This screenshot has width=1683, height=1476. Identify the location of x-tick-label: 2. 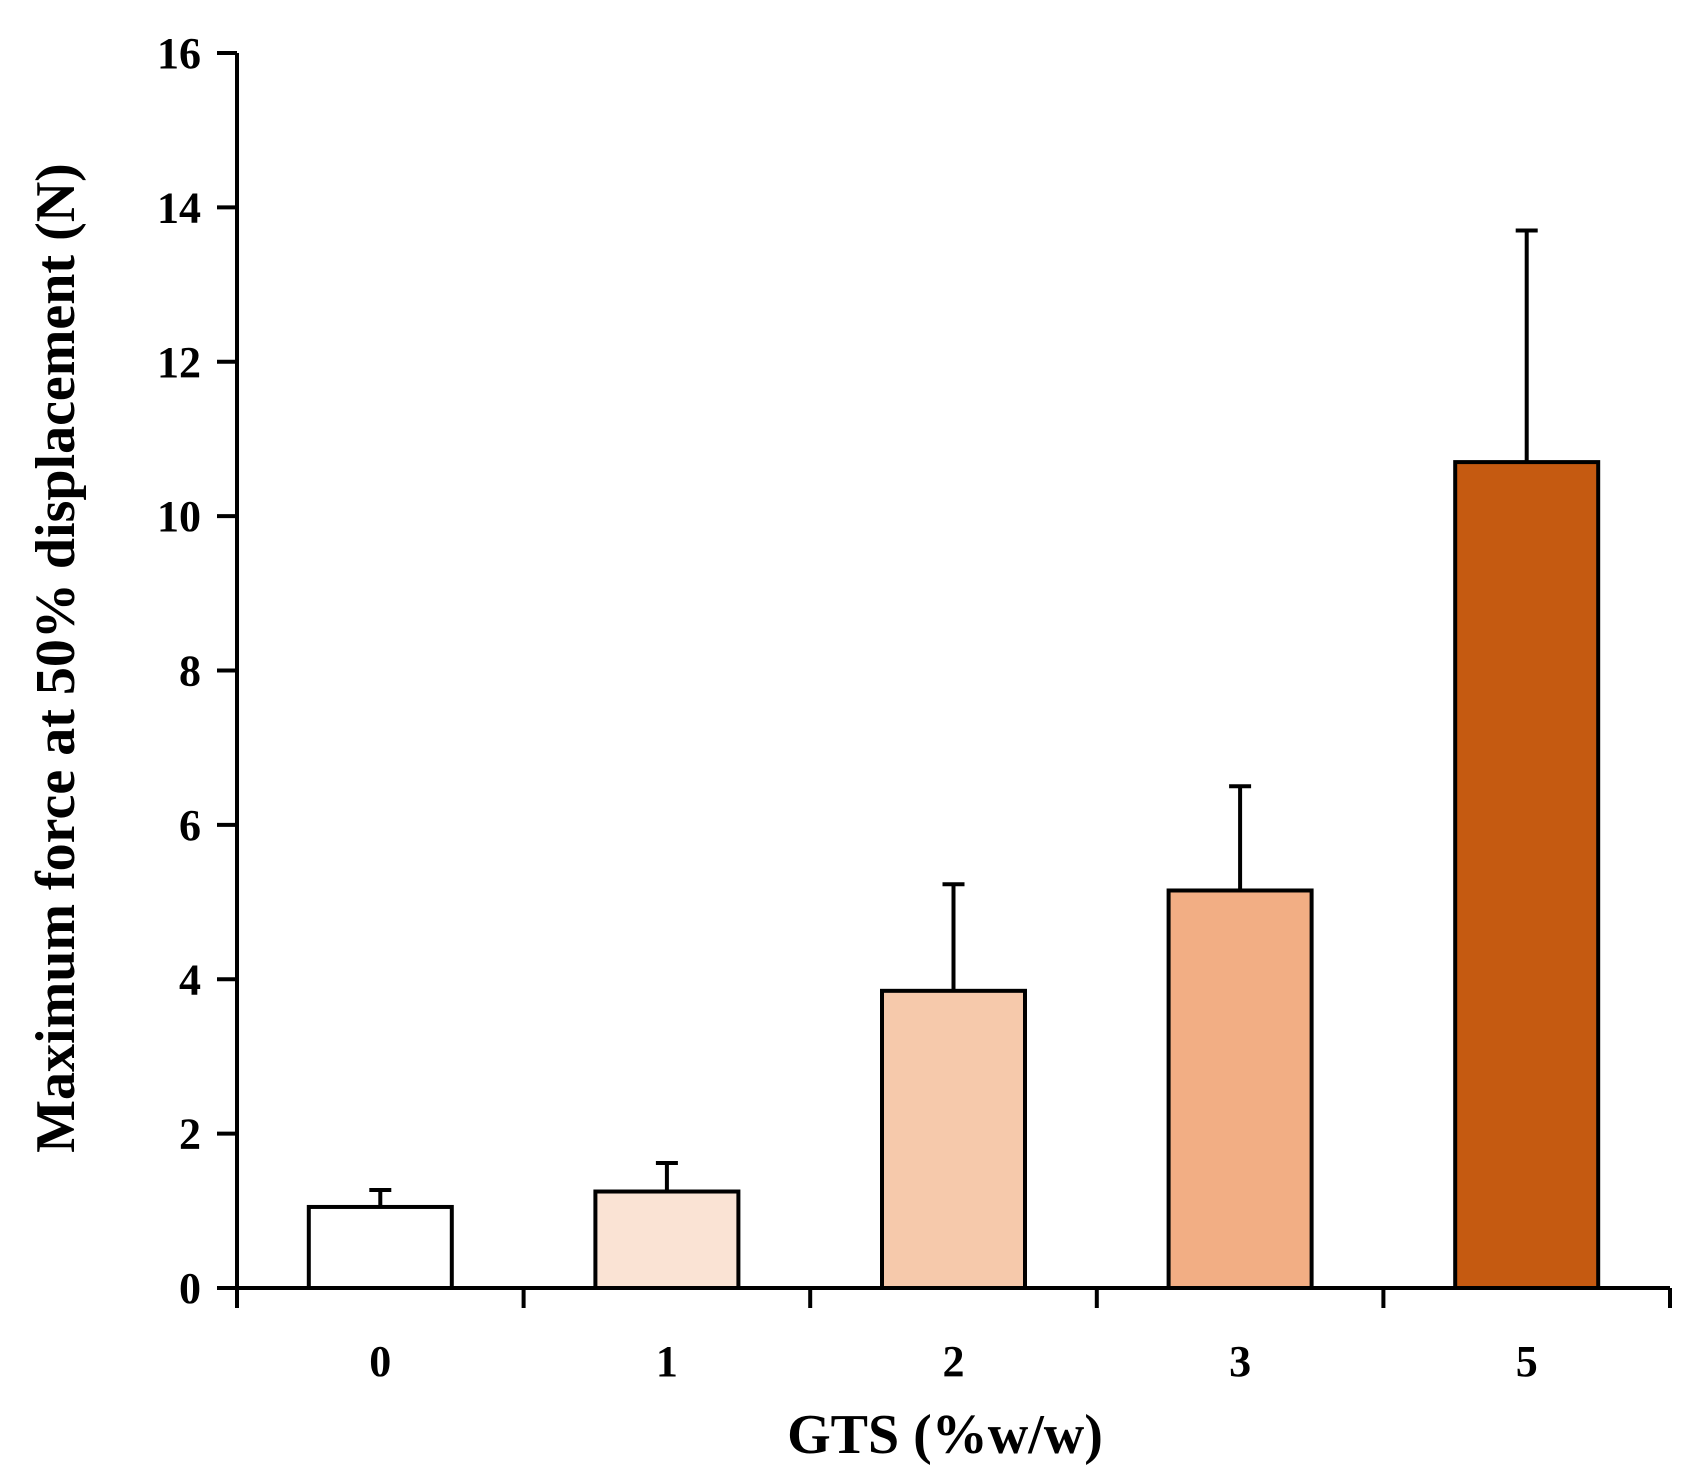
(954, 1361).